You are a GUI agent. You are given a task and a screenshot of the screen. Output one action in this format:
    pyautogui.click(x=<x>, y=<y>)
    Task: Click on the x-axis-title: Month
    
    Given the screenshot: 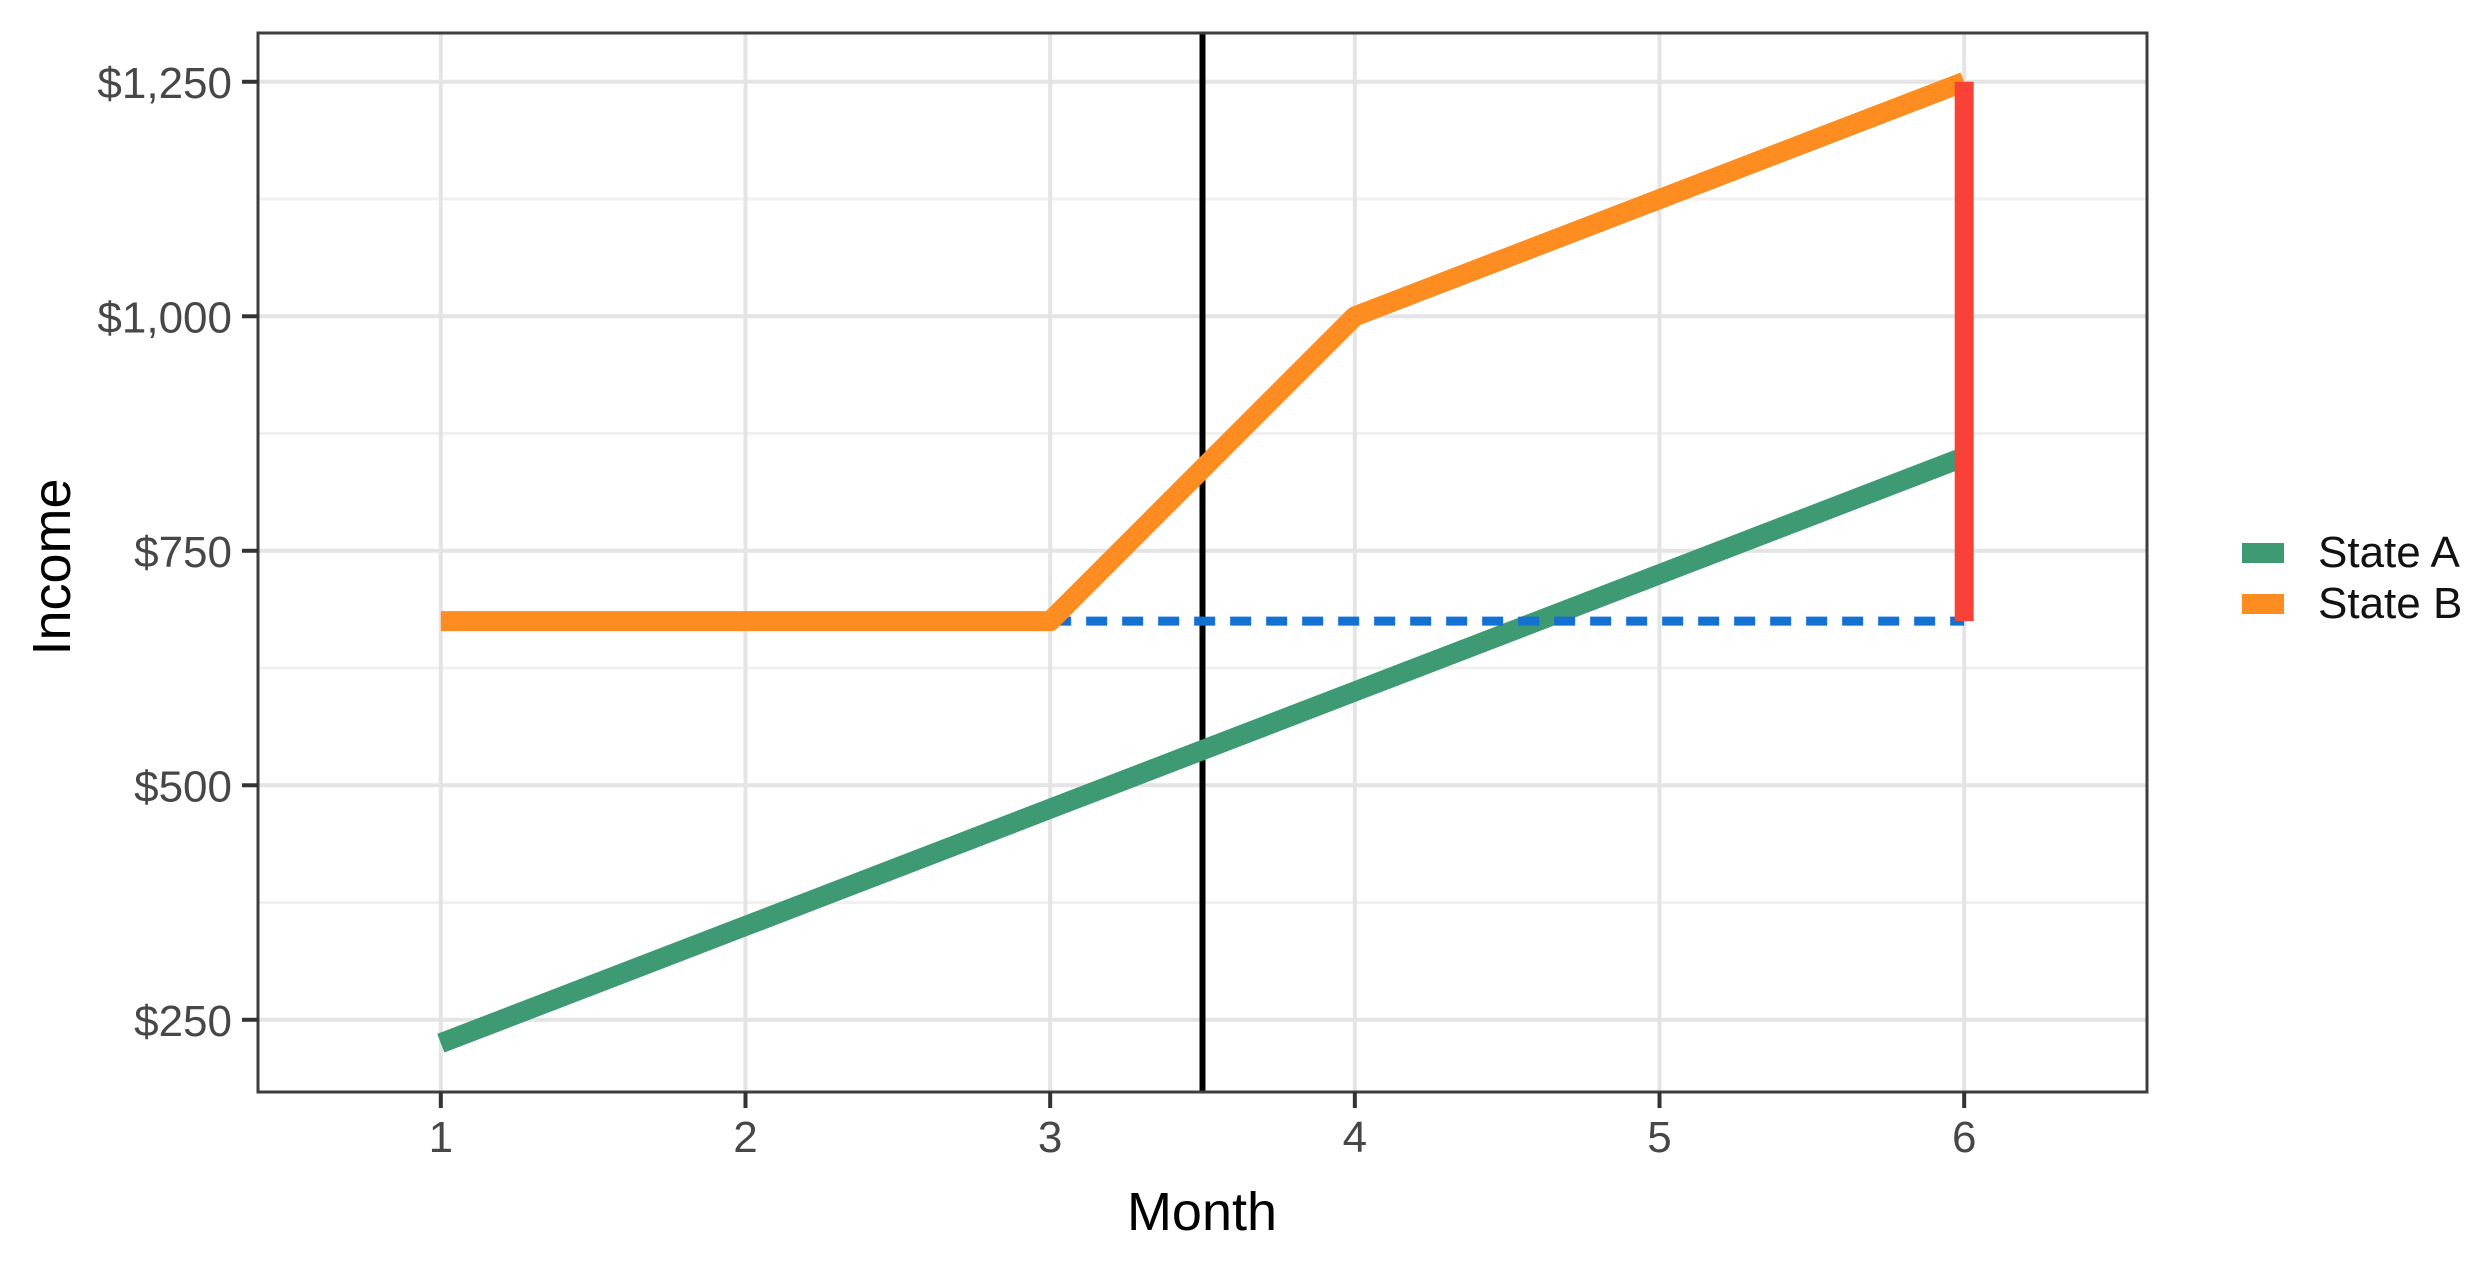 What is the action you would take?
    pyautogui.click(x=1202, y=1212)
    